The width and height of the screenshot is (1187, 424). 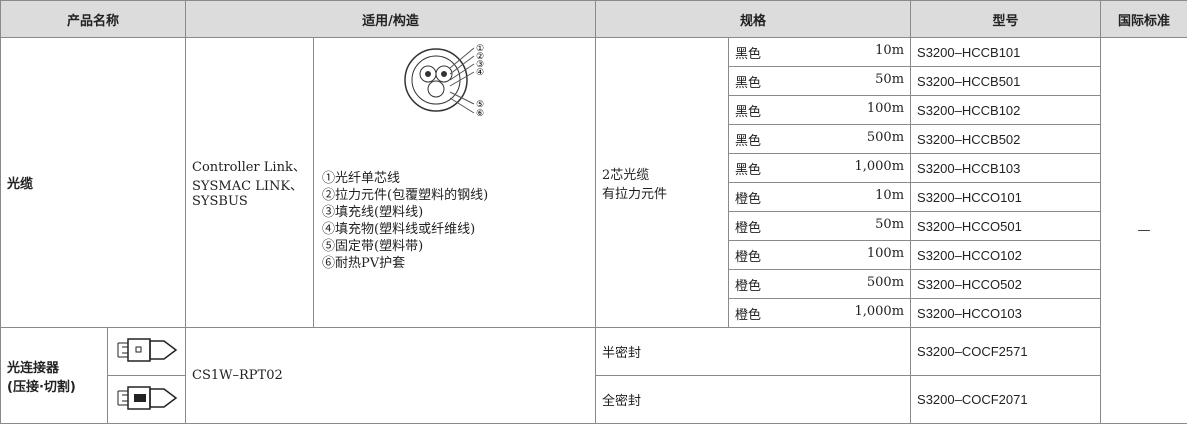 What do you see at coordinates (249, 165) in the screenshot?
I see `text-line: Controller Link、` at bounding box center [249, 165].